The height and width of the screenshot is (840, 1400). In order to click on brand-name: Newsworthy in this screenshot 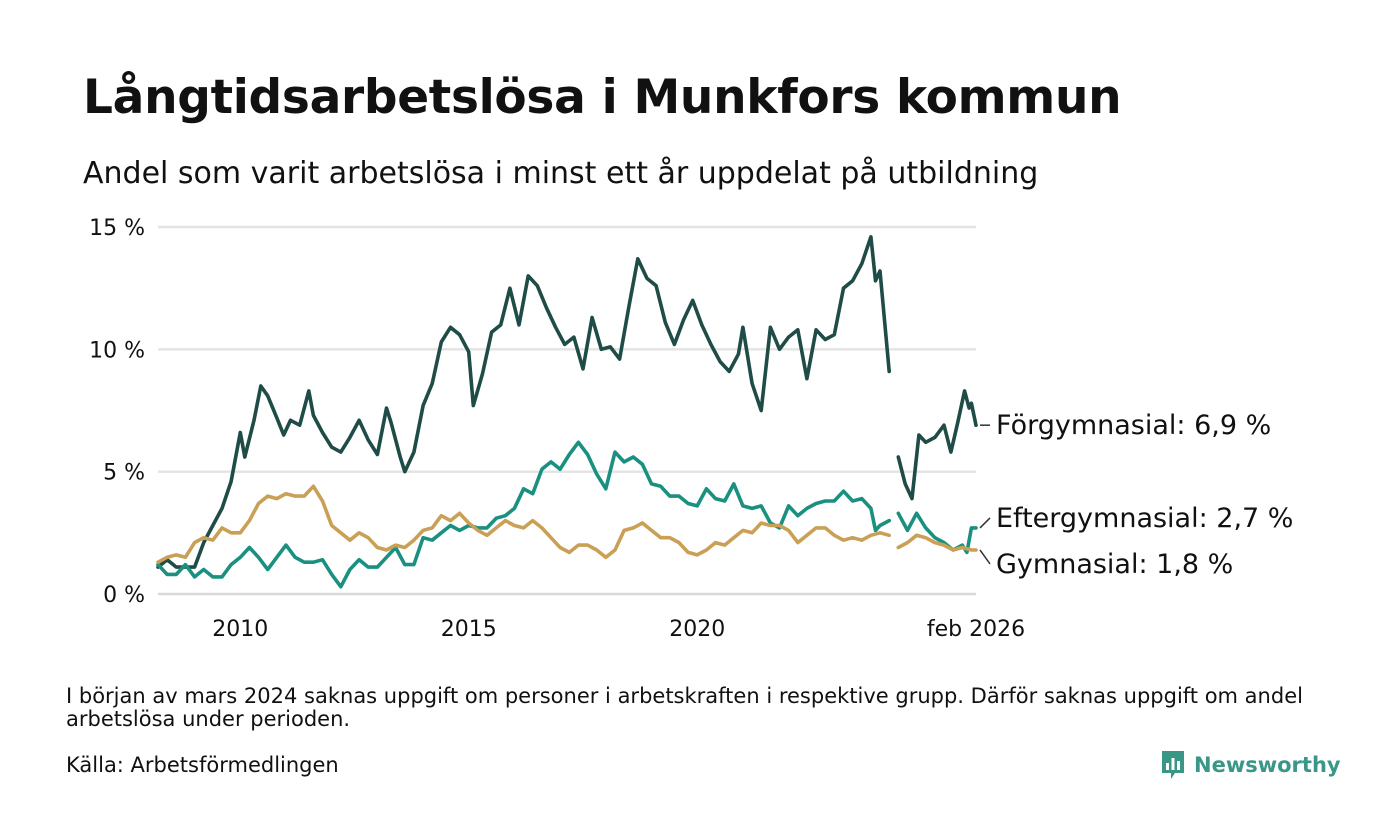, I will do `click(1267, 765)`.